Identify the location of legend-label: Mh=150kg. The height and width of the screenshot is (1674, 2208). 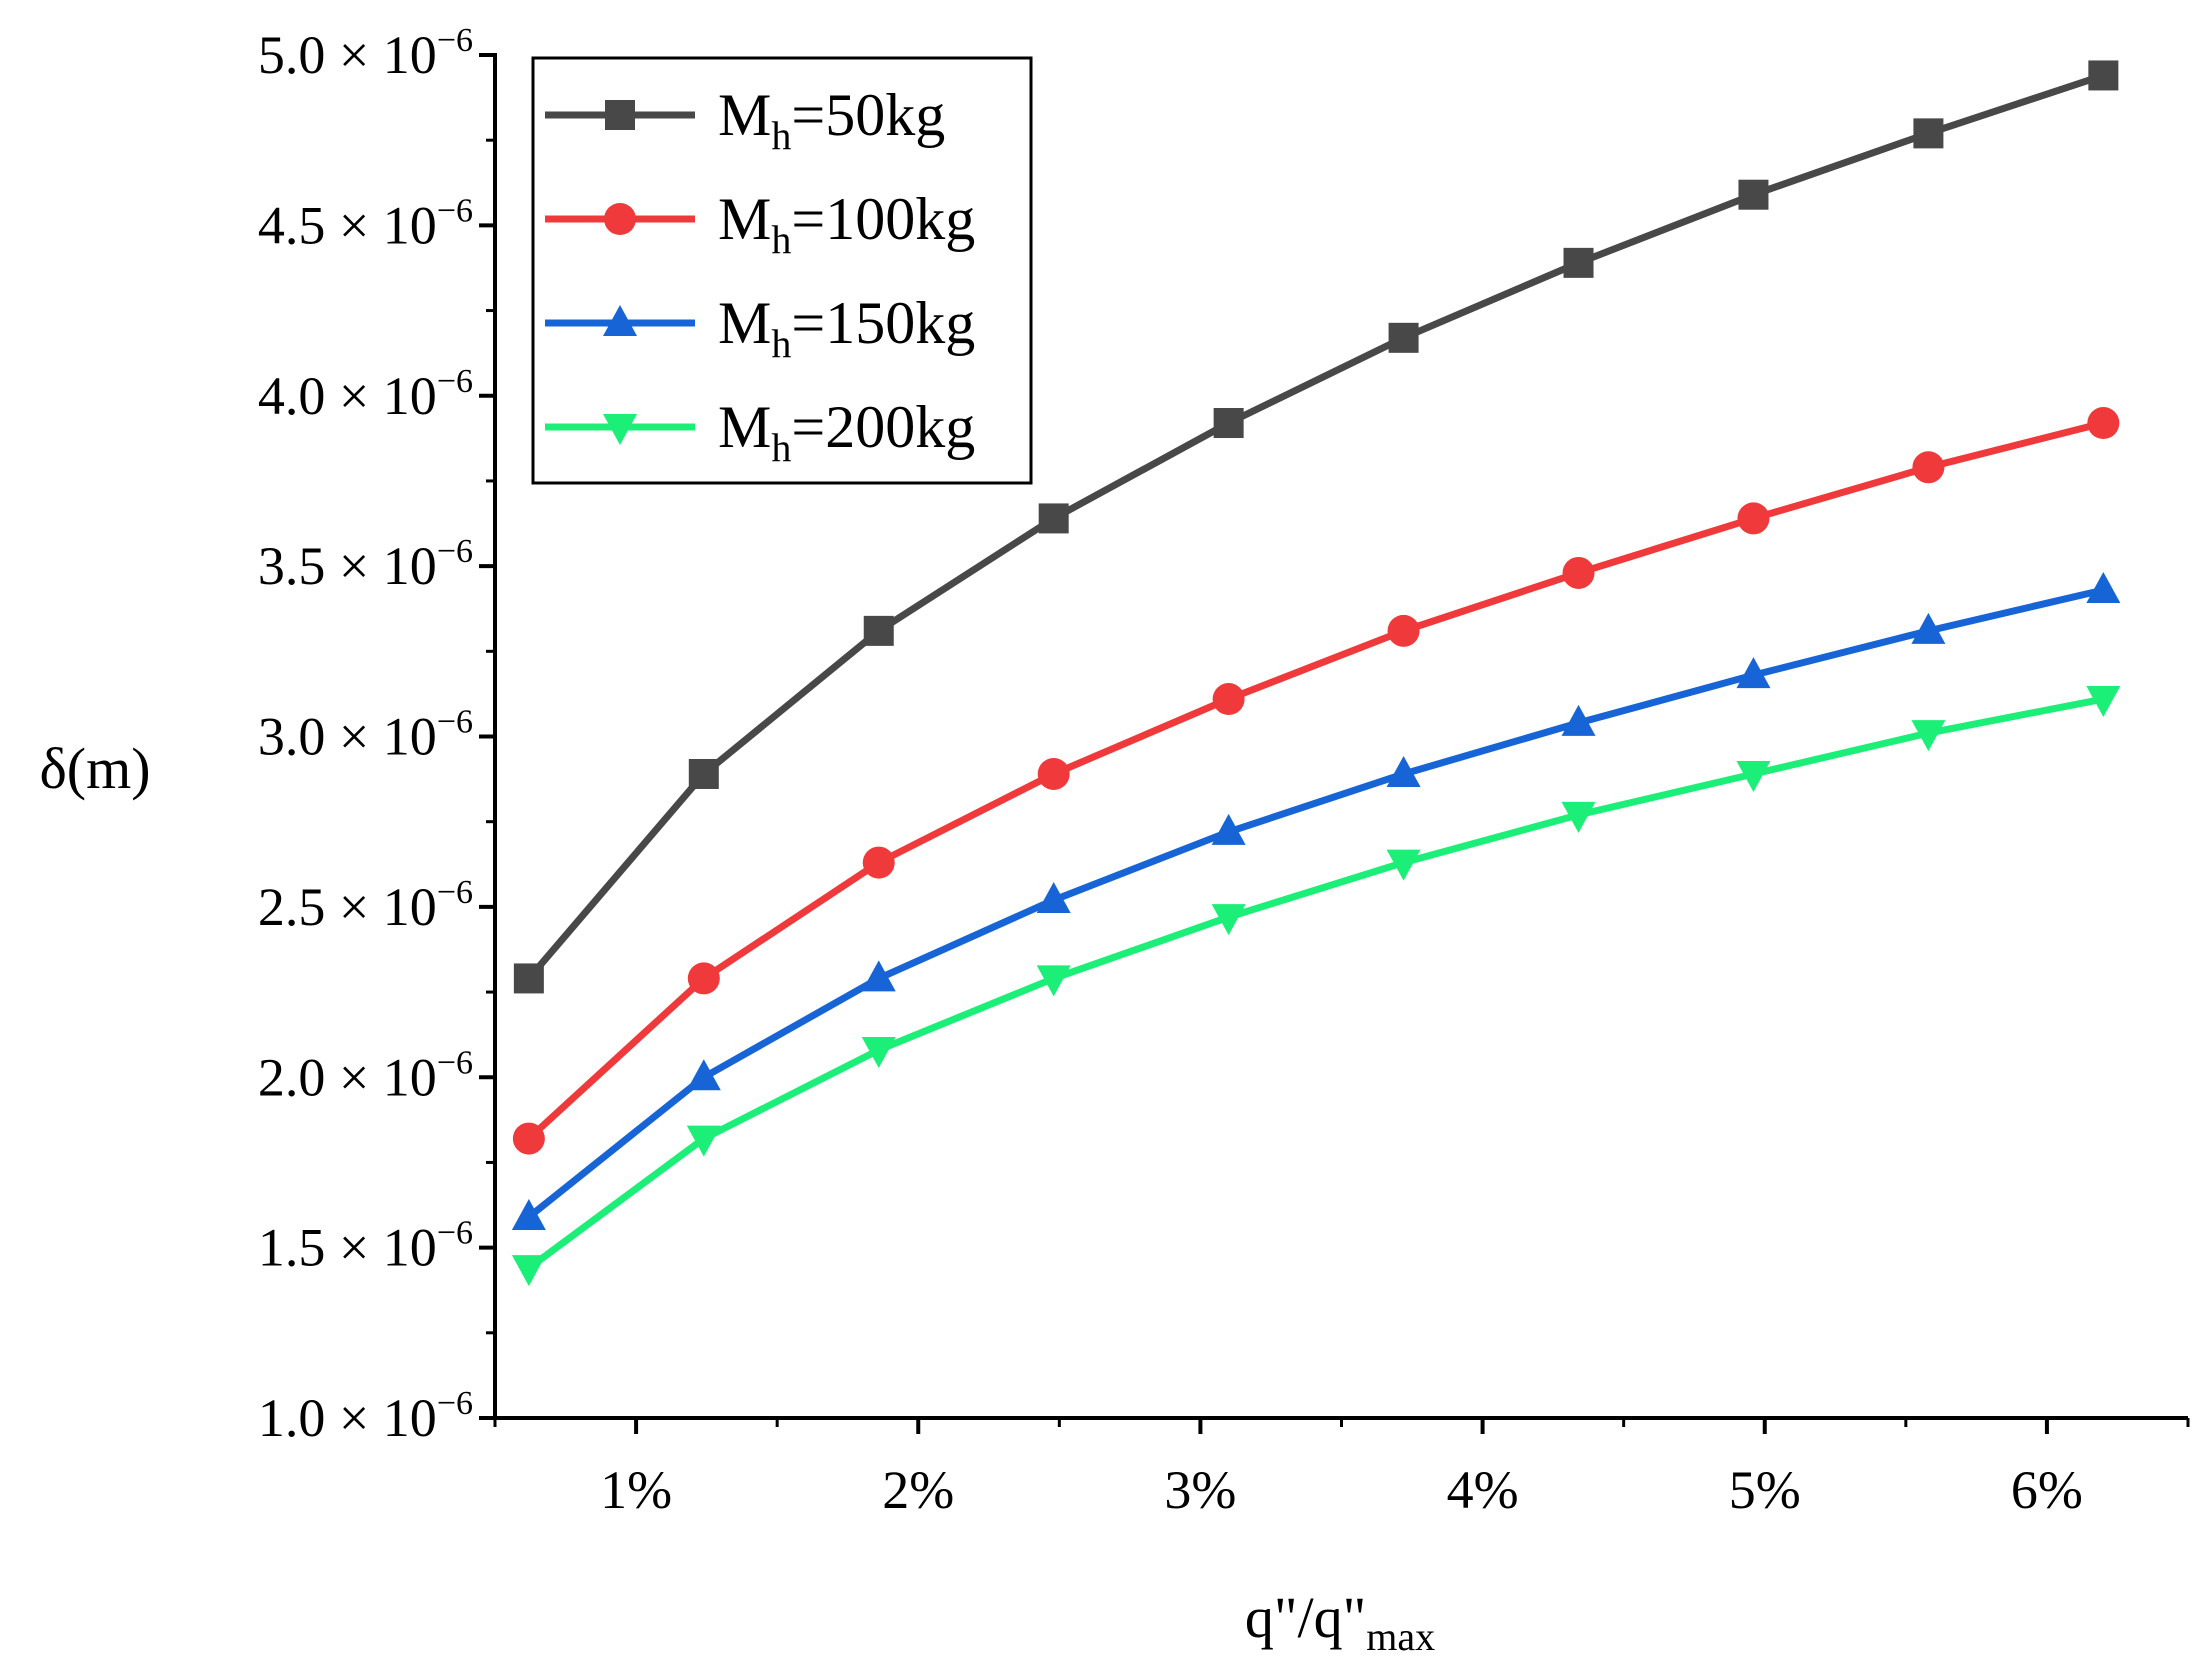
(846, 328).